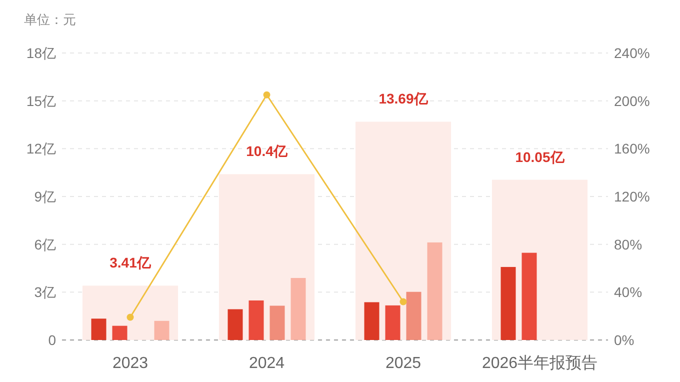  Describe the element at coordinates (45, 244) in the screenshot. I see `y-tick-label: 6亿` at that location.